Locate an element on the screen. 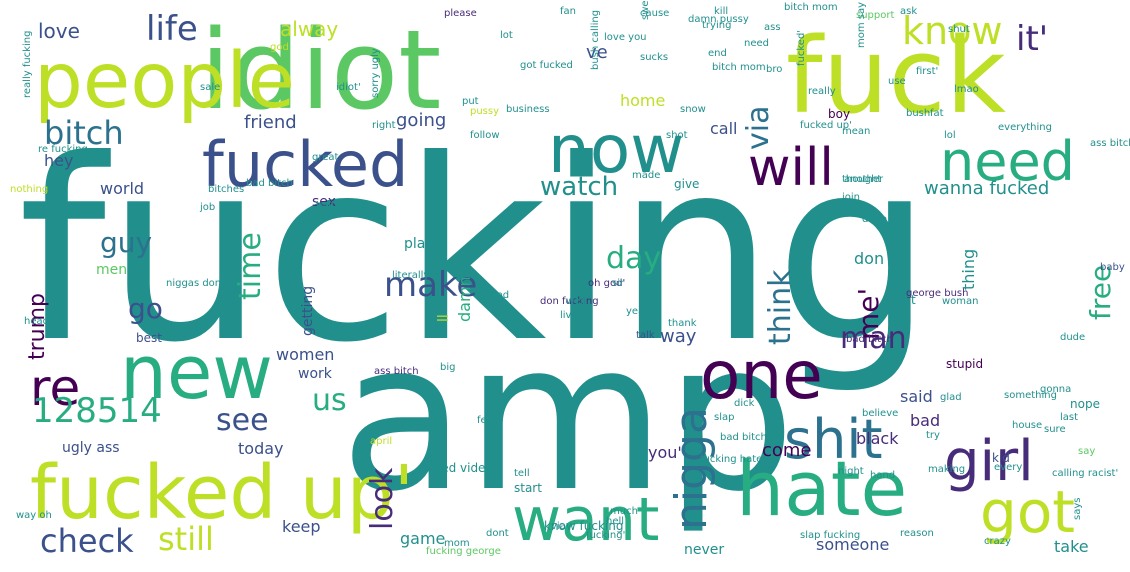  cloud-word: lot is located at coordinates (506, 35).